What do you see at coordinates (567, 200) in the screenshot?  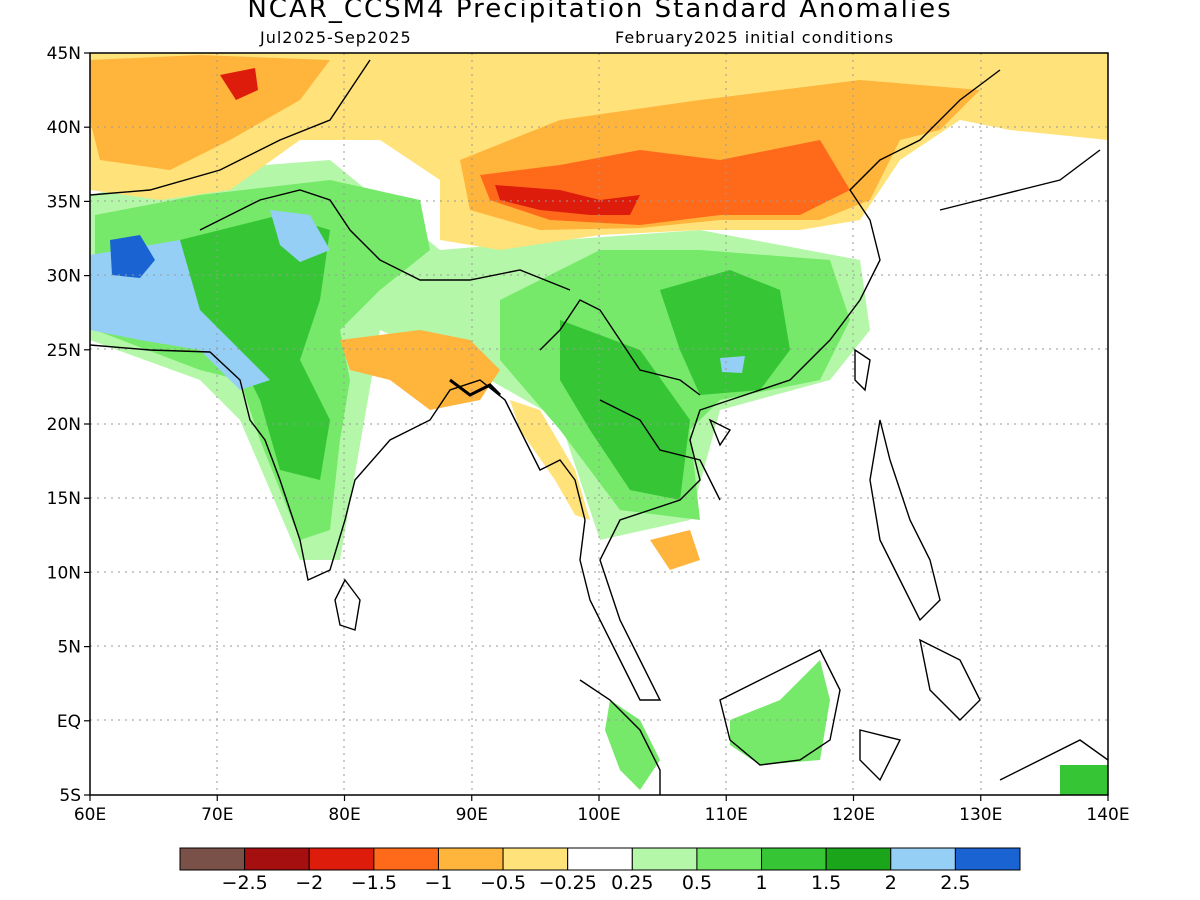 I see `anomaly-region-red-china` at bounding box center [567, 200].